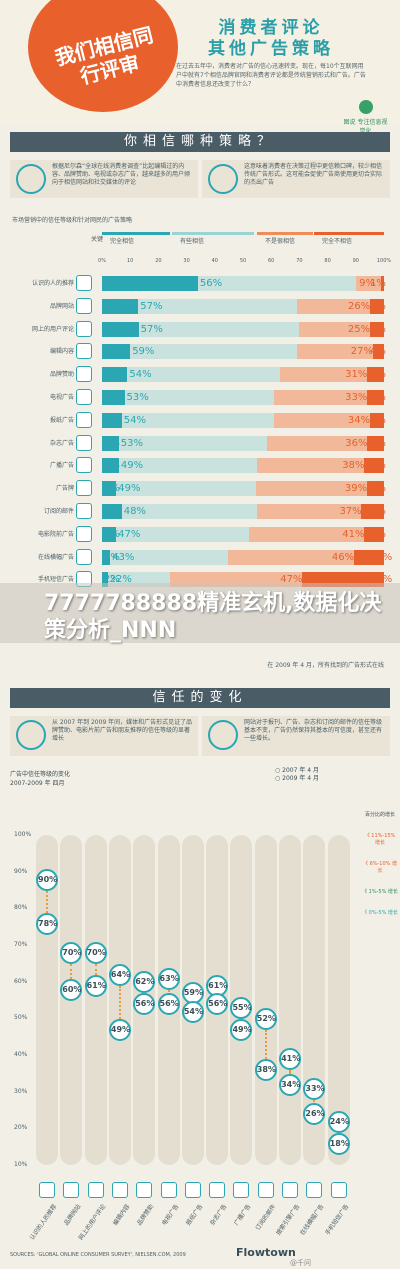 Image resolution: width=400 pixels, height=1269 pixels. I want to click on legend-2009-label: 2009 年 4 月, so click(300, 778).